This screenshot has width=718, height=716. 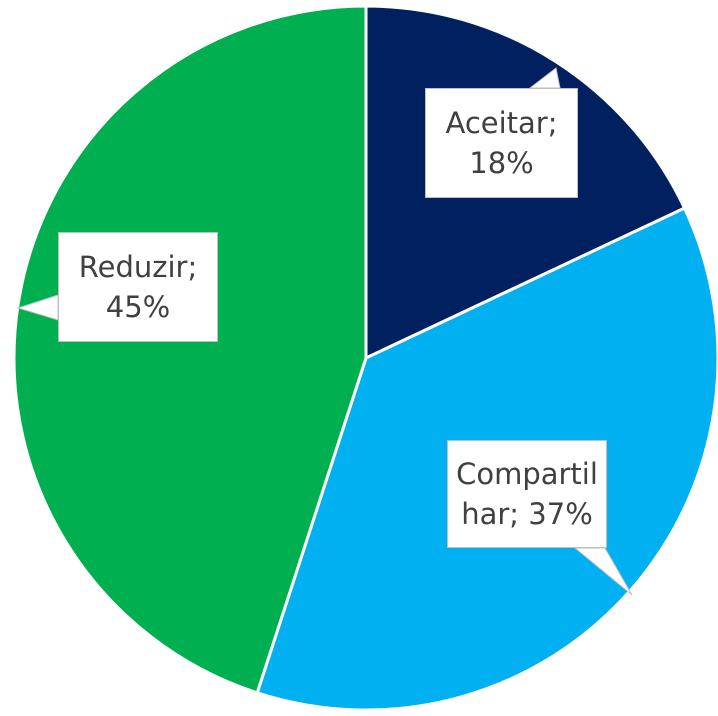 What do you see at coordinates (603, 571) in the screenshot?
I see `callout-pointer` at bounding box center [603, 571].